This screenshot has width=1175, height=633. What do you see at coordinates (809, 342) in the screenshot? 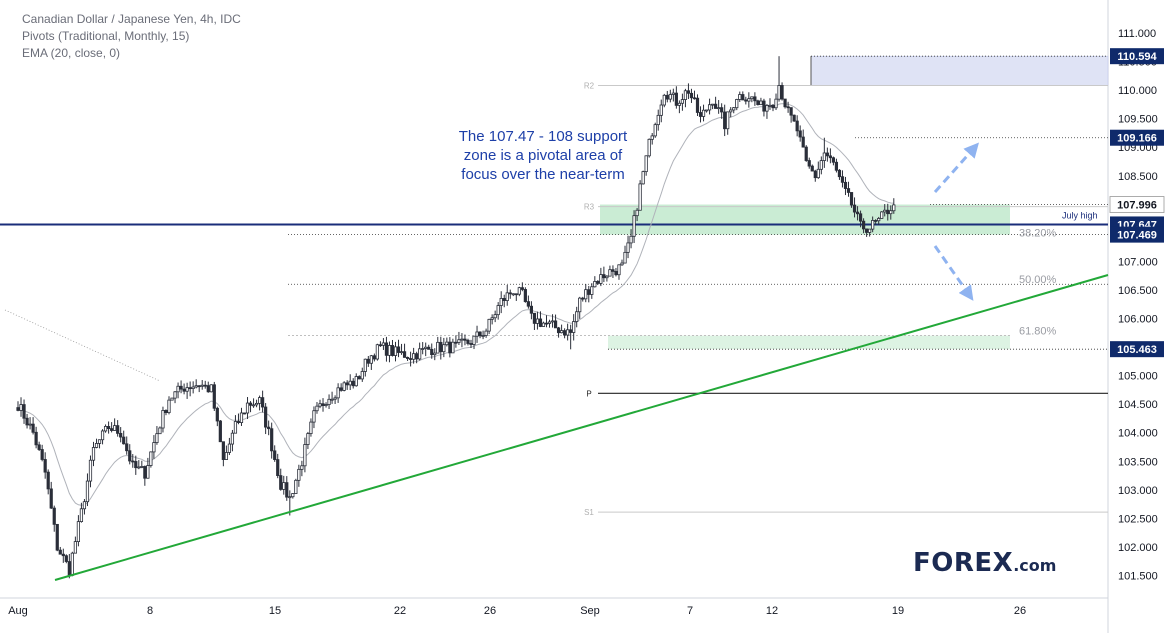
I see `fib-618-zone` at bounding box center [809, 342].